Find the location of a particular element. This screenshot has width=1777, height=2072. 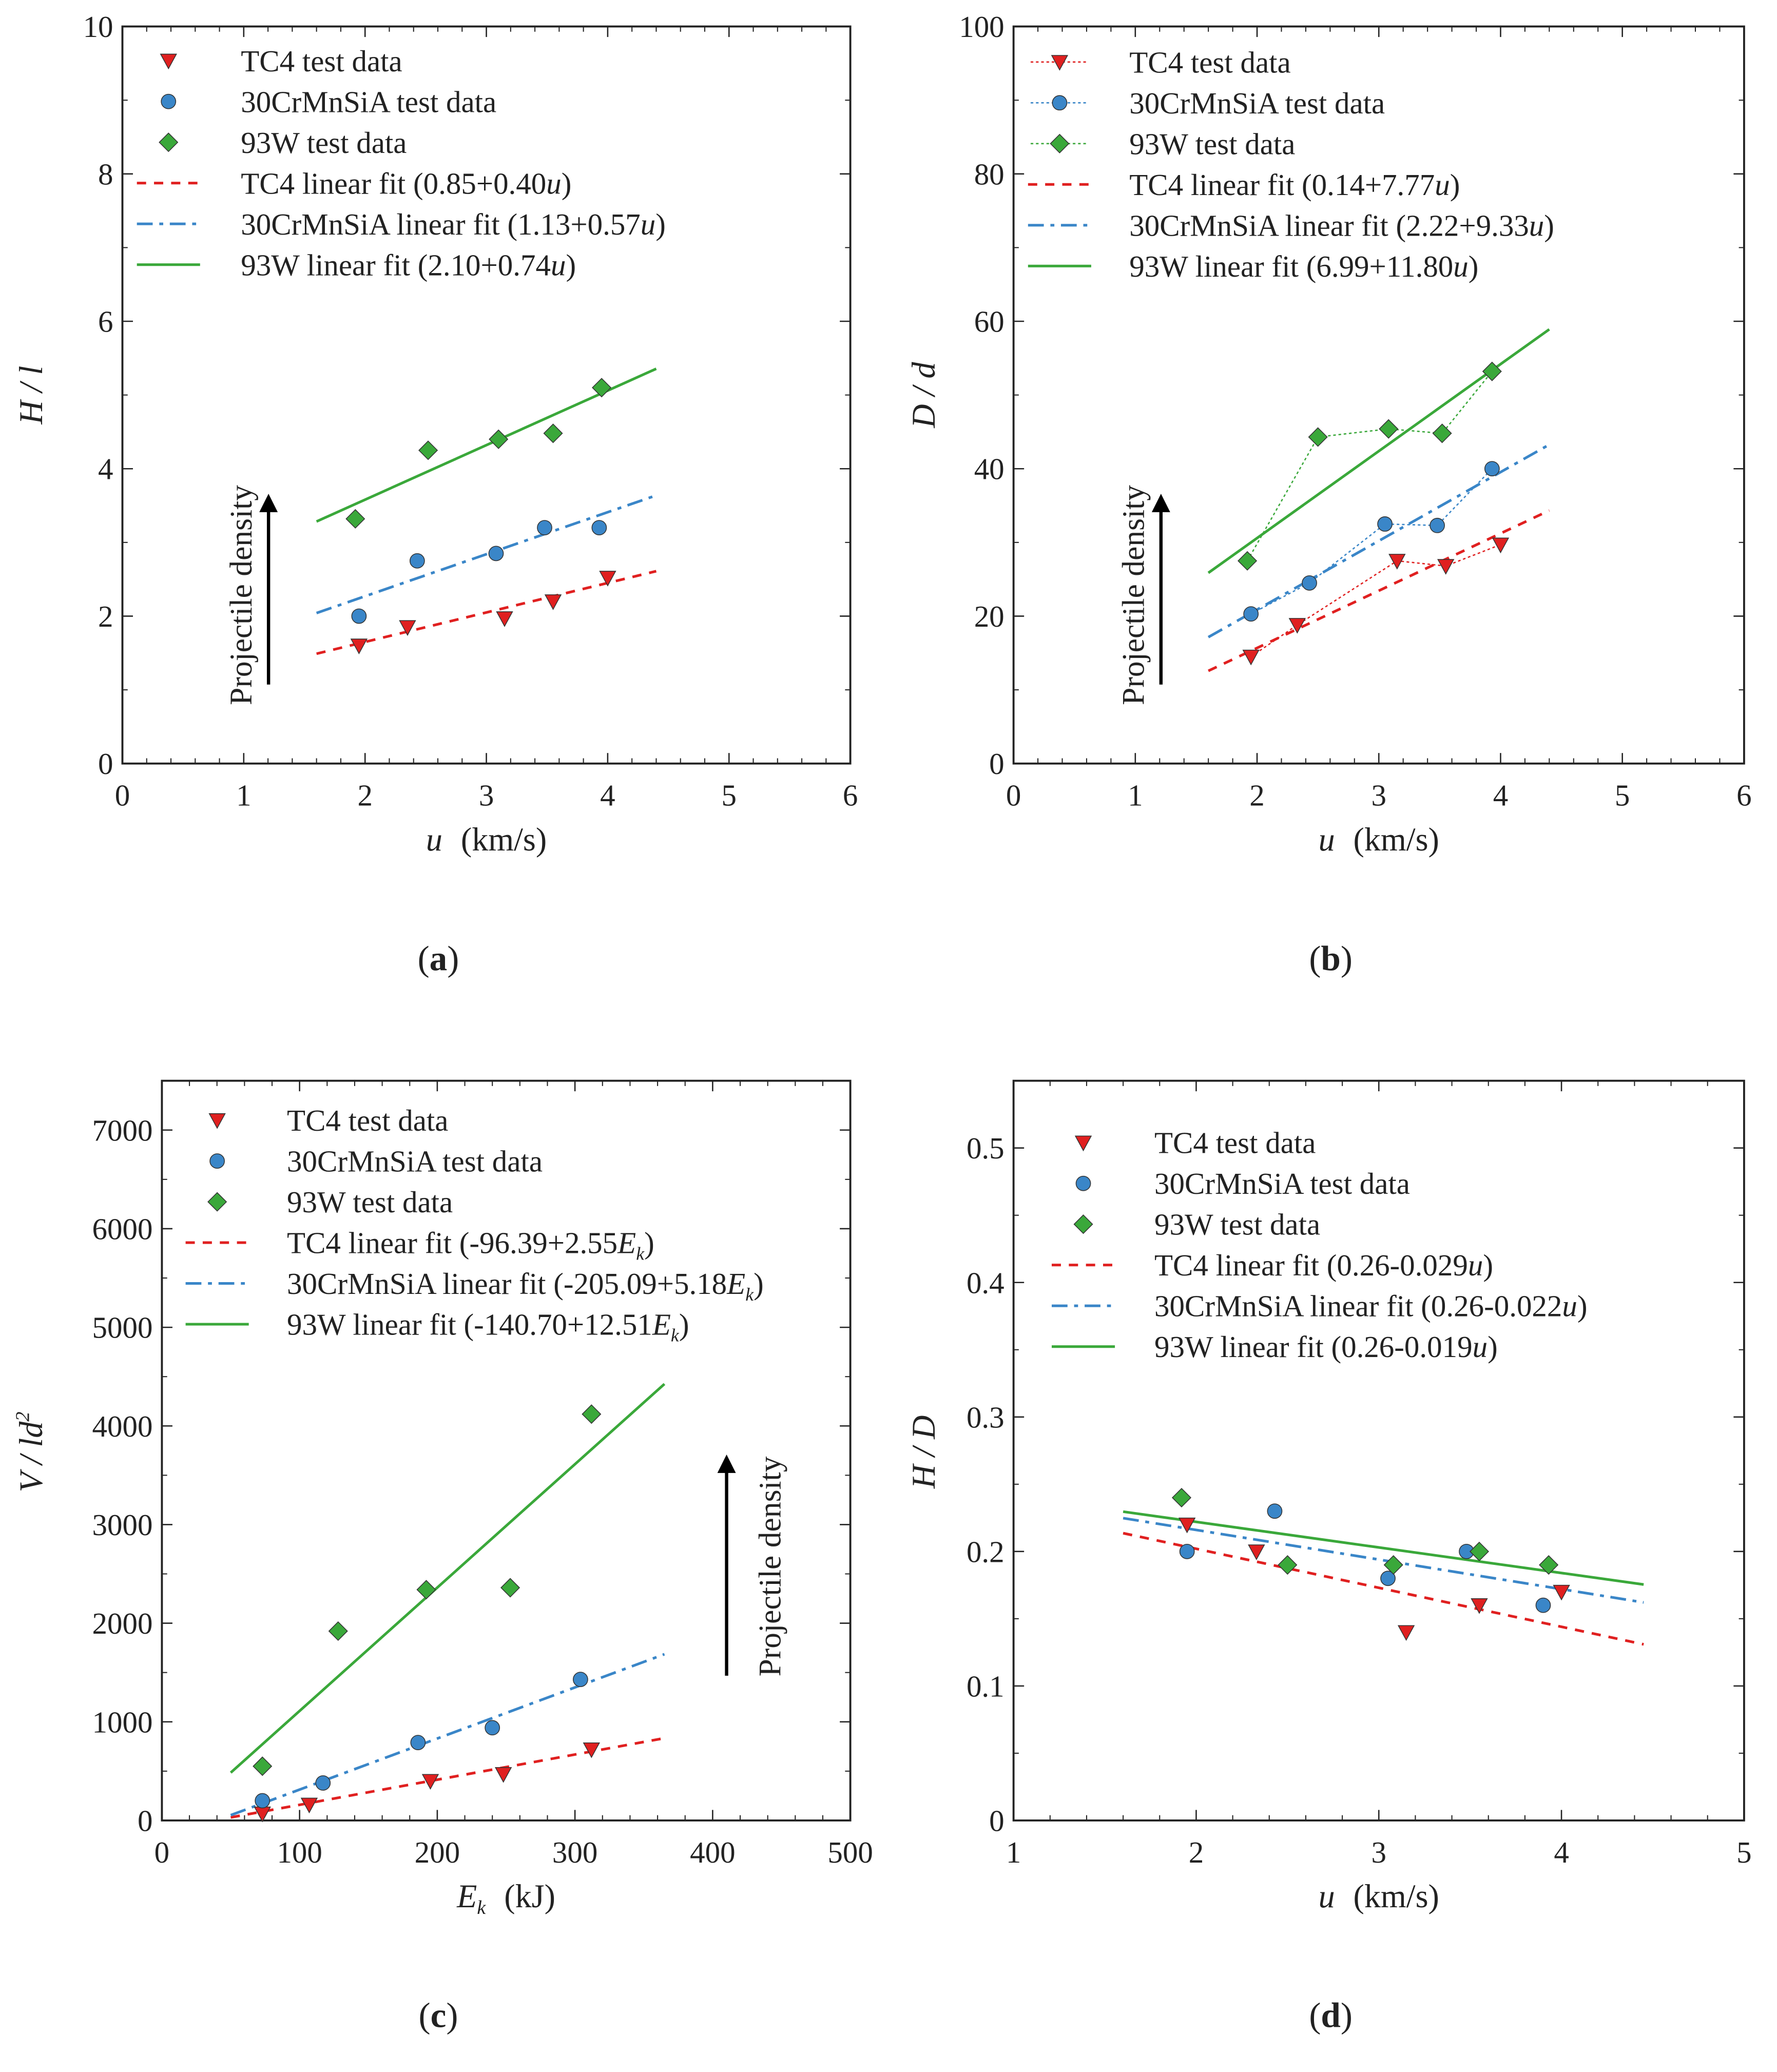

caption-letter: b is located at coordinates (1331, 958).